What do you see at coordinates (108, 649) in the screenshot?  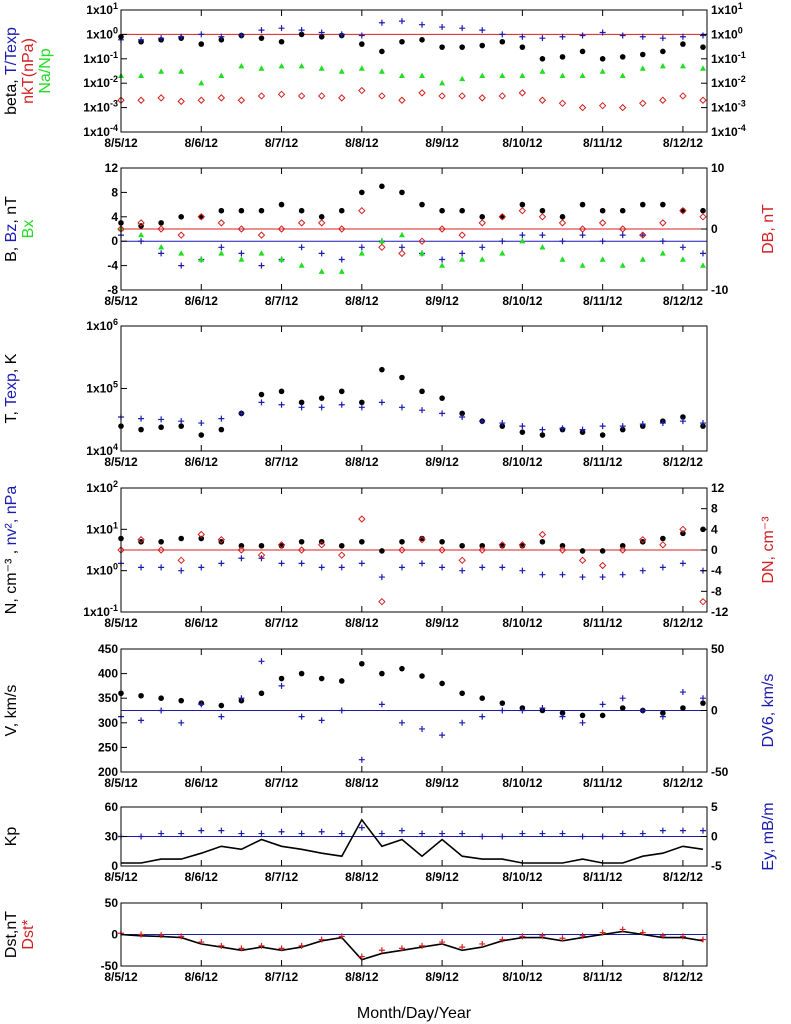 I see `y-tick-label-left: 450` at bounding box center [108, 649].